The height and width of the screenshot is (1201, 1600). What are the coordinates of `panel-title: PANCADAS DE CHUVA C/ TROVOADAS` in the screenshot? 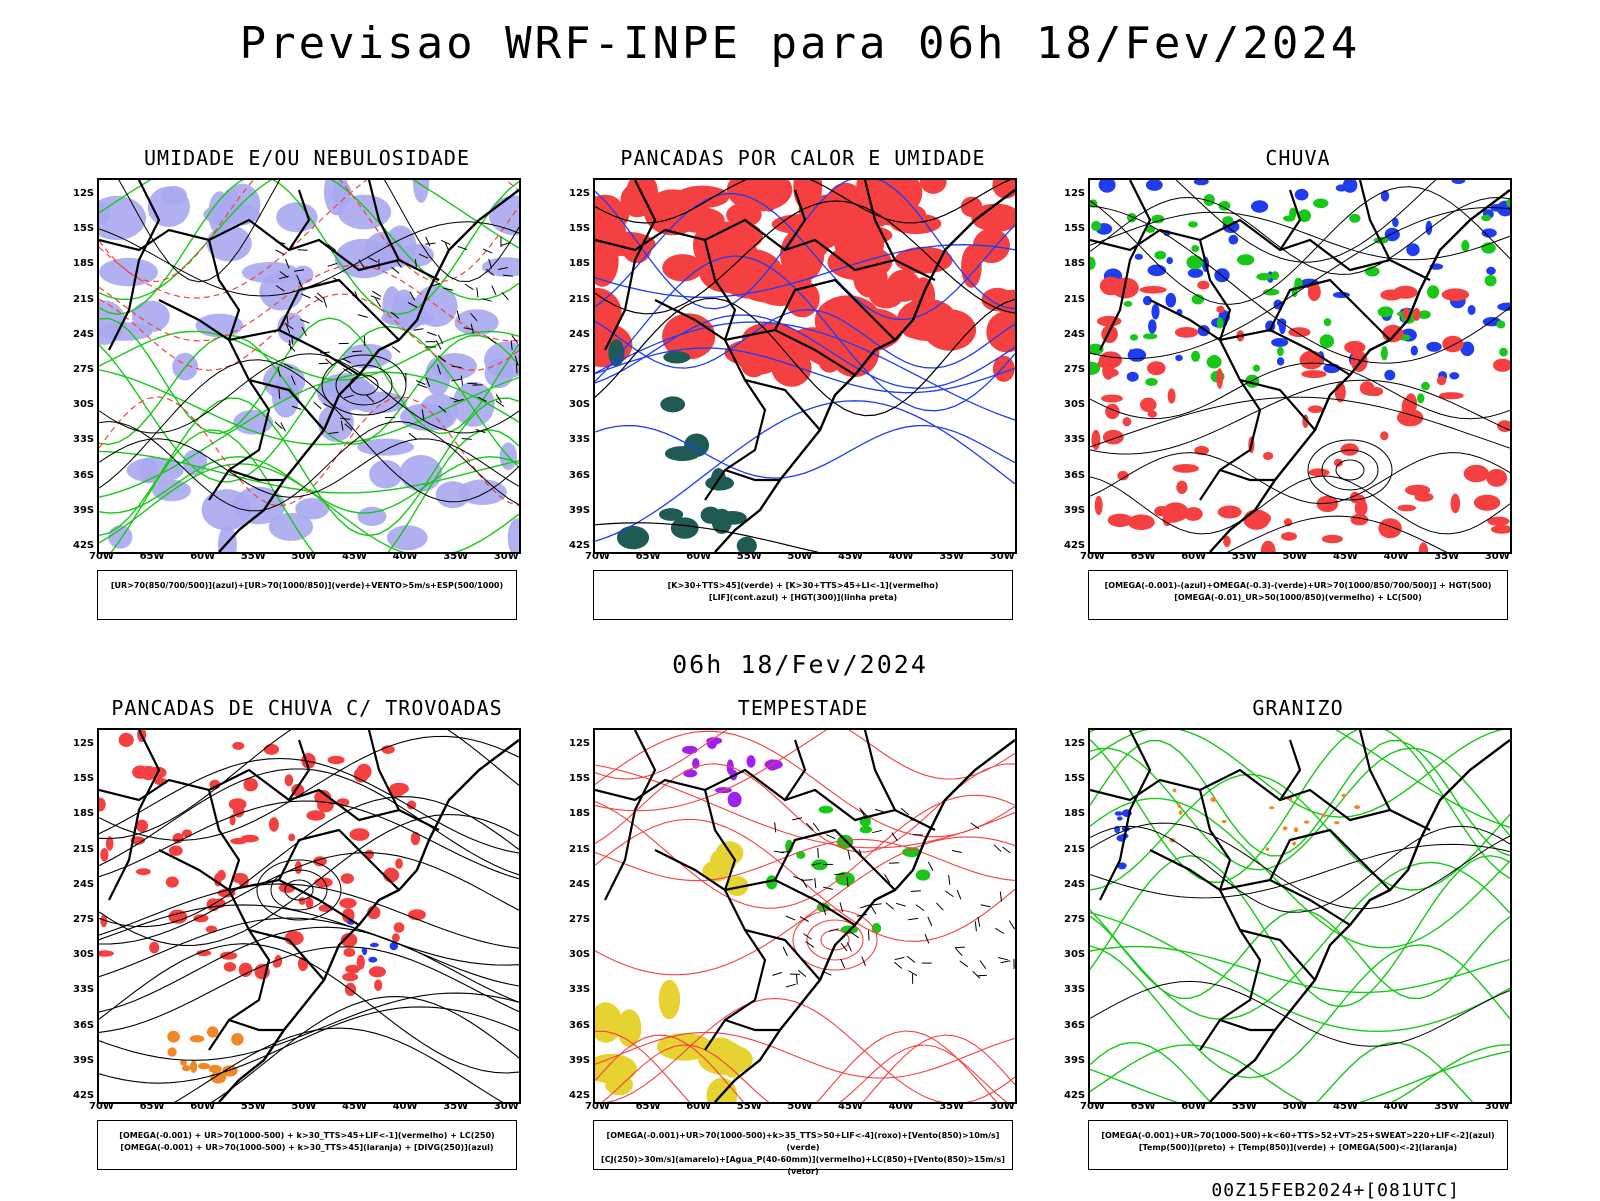 It's located at (307, 708).